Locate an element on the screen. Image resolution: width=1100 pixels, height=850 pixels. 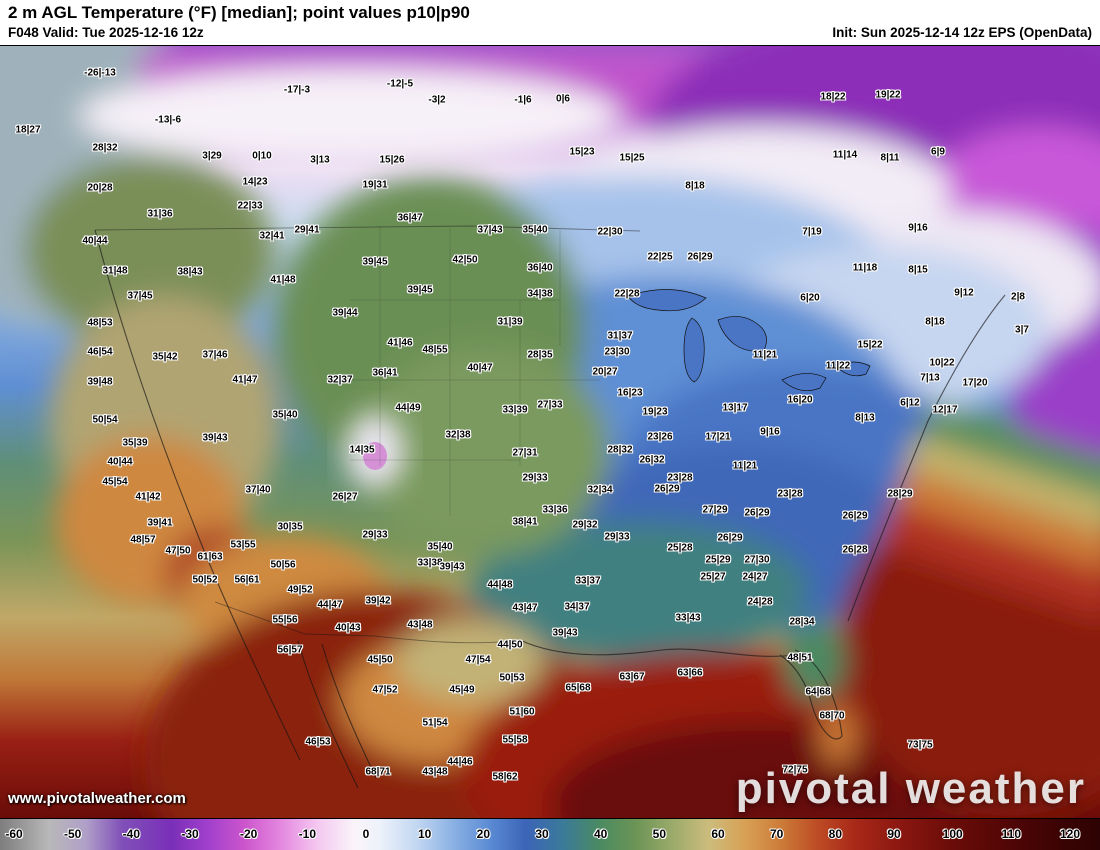
point-value: 37|43 is located at coordinates (490, 230).